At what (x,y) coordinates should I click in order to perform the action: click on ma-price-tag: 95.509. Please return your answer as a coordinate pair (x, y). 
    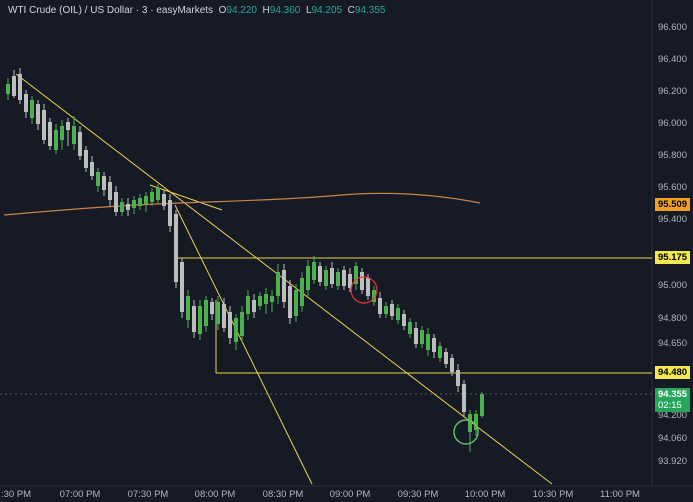
    Looking at the image, I should click on (673, 204).